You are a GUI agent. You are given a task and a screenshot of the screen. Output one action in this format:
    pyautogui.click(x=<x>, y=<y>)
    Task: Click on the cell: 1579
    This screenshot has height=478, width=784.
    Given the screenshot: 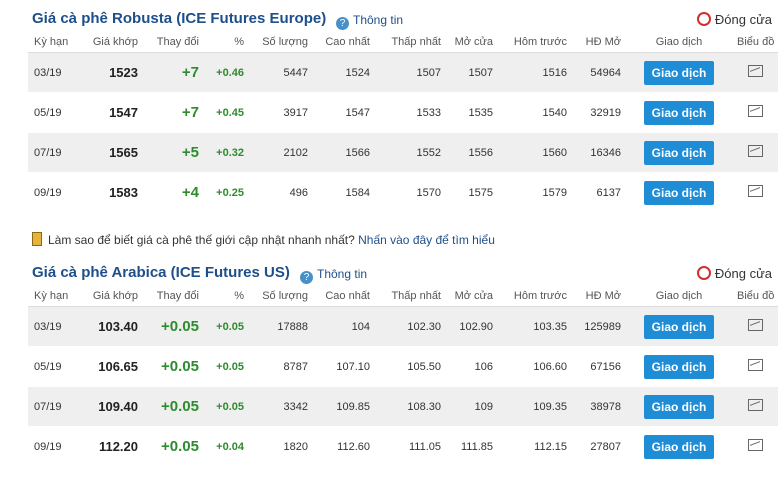 What is the action you would take?
    pyautogui.click(x=534, y=192)
    